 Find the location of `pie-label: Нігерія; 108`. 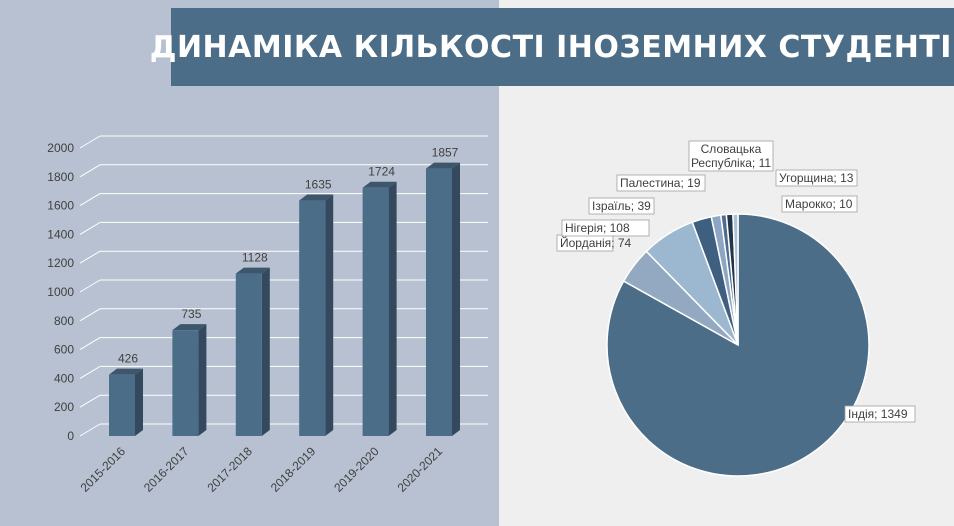

pie-label: Нігерія; 108 is located at coordinates (605, 228).